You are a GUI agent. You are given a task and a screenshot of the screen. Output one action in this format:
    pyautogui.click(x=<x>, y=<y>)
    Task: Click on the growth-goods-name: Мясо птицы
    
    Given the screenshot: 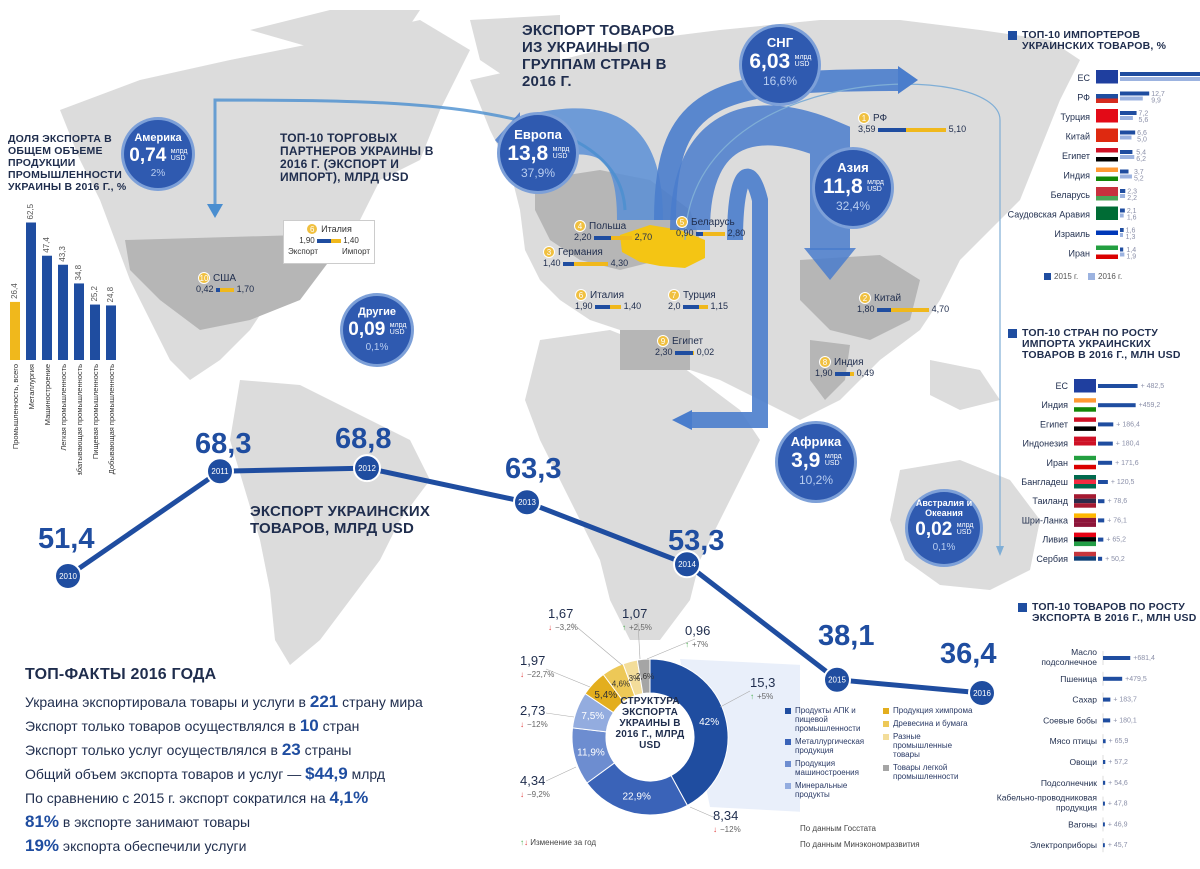 What is the action you would take?
    pyautogui.click(x=1073, y=741)
    